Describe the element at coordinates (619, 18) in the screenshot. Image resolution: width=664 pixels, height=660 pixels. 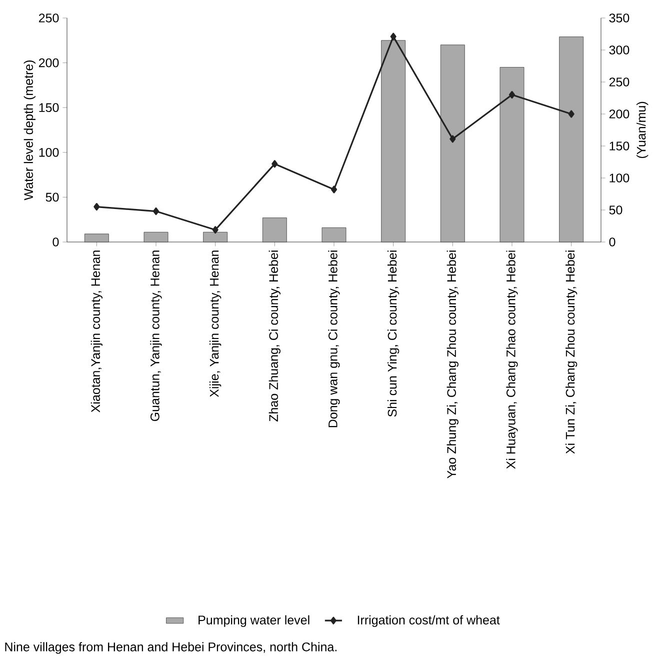
I see `y2-tick-label: 350` at that location.